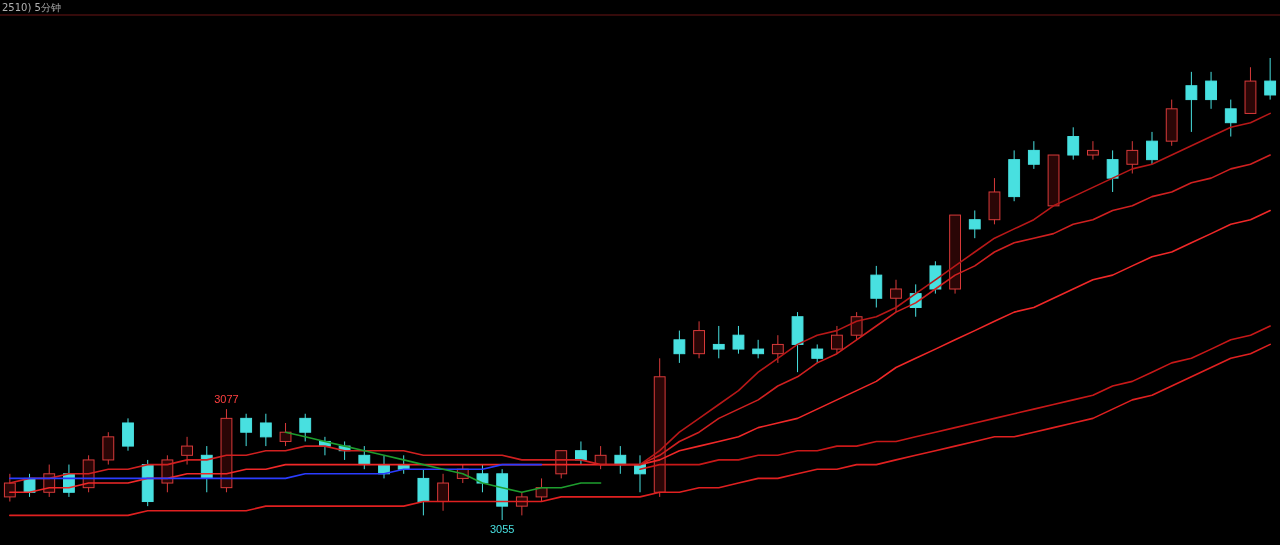 This screenshot has width=1280, height=545. Describe the element at coordinates (31, 7) in the screenshot. I see `chart-title: 2510) 5分钟` at that location.